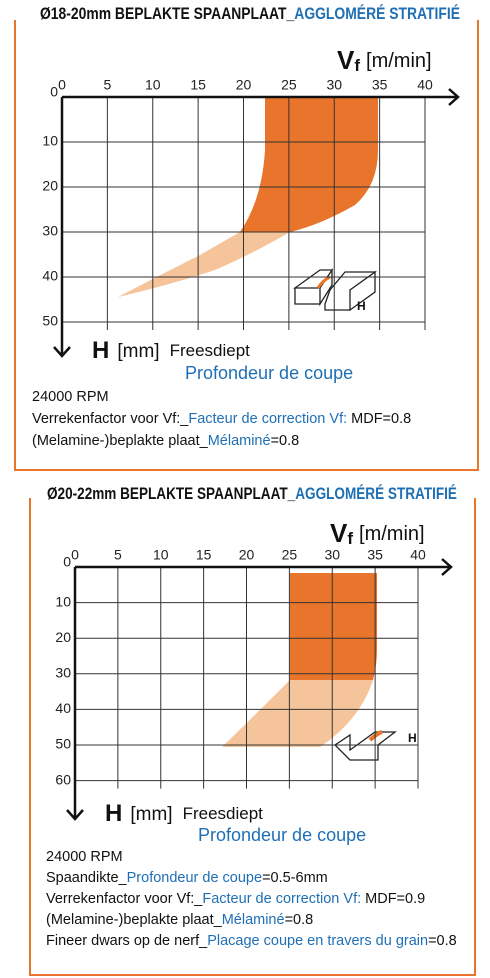  I want to click on note-part: MDF=0.8, so click(379, 419).